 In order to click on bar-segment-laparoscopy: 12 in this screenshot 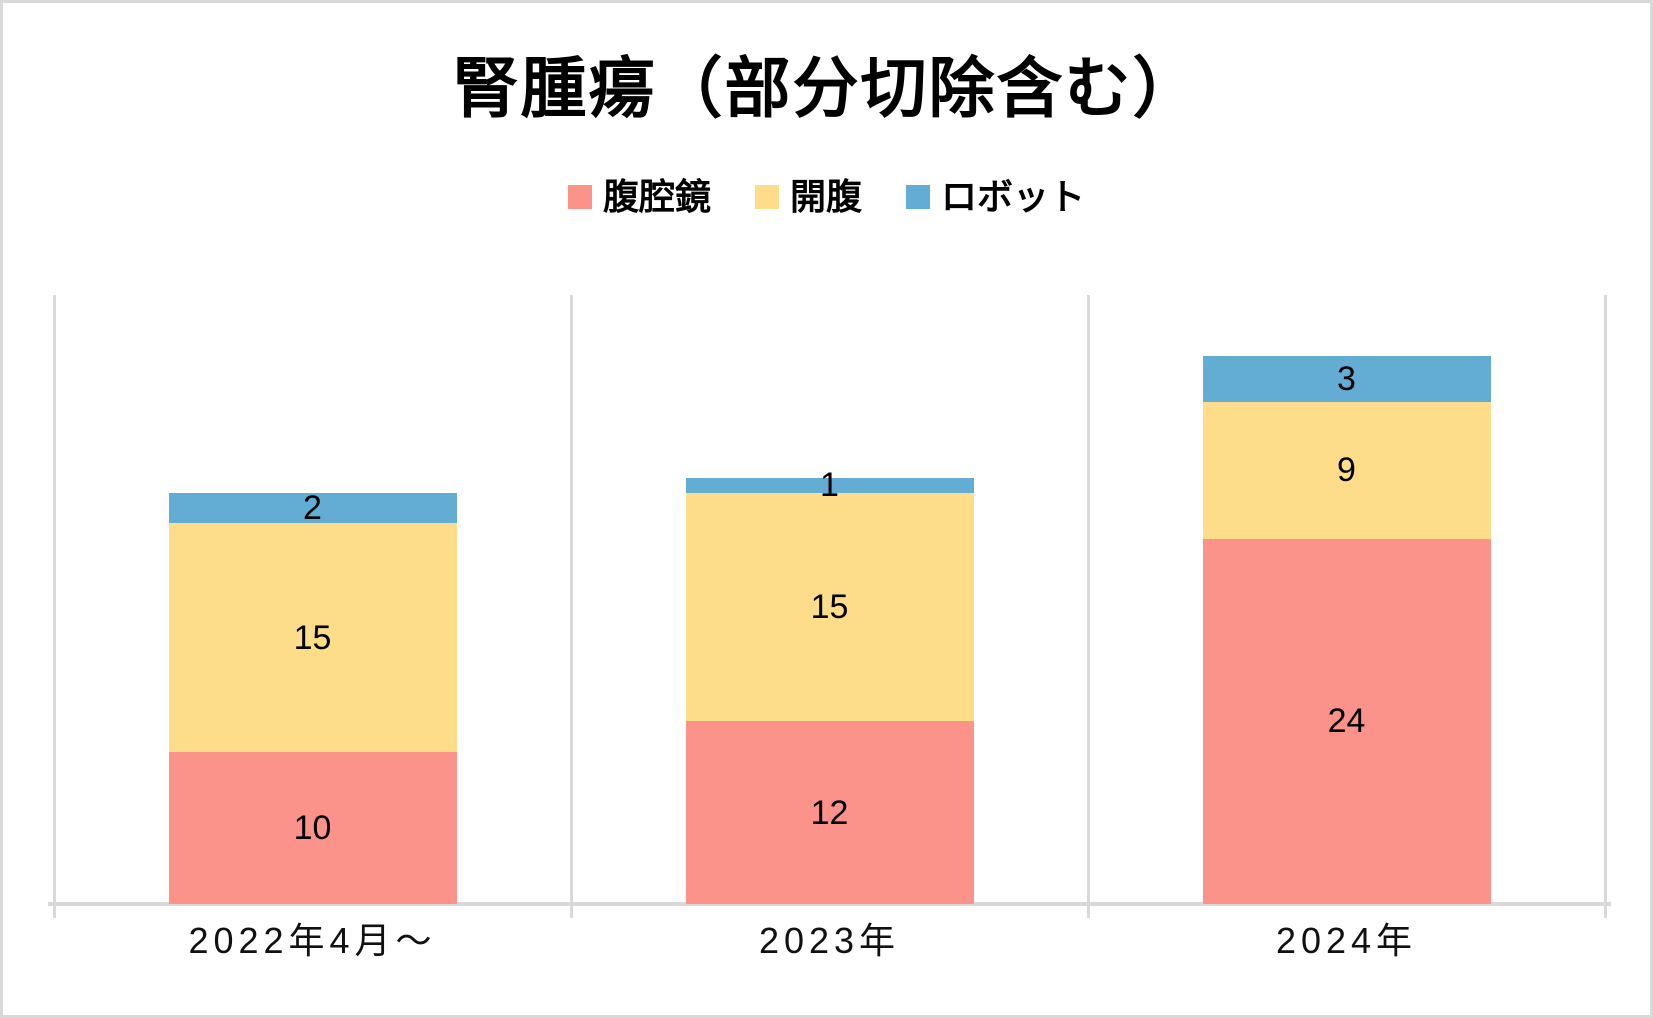, I will do `click(829, 812)`.